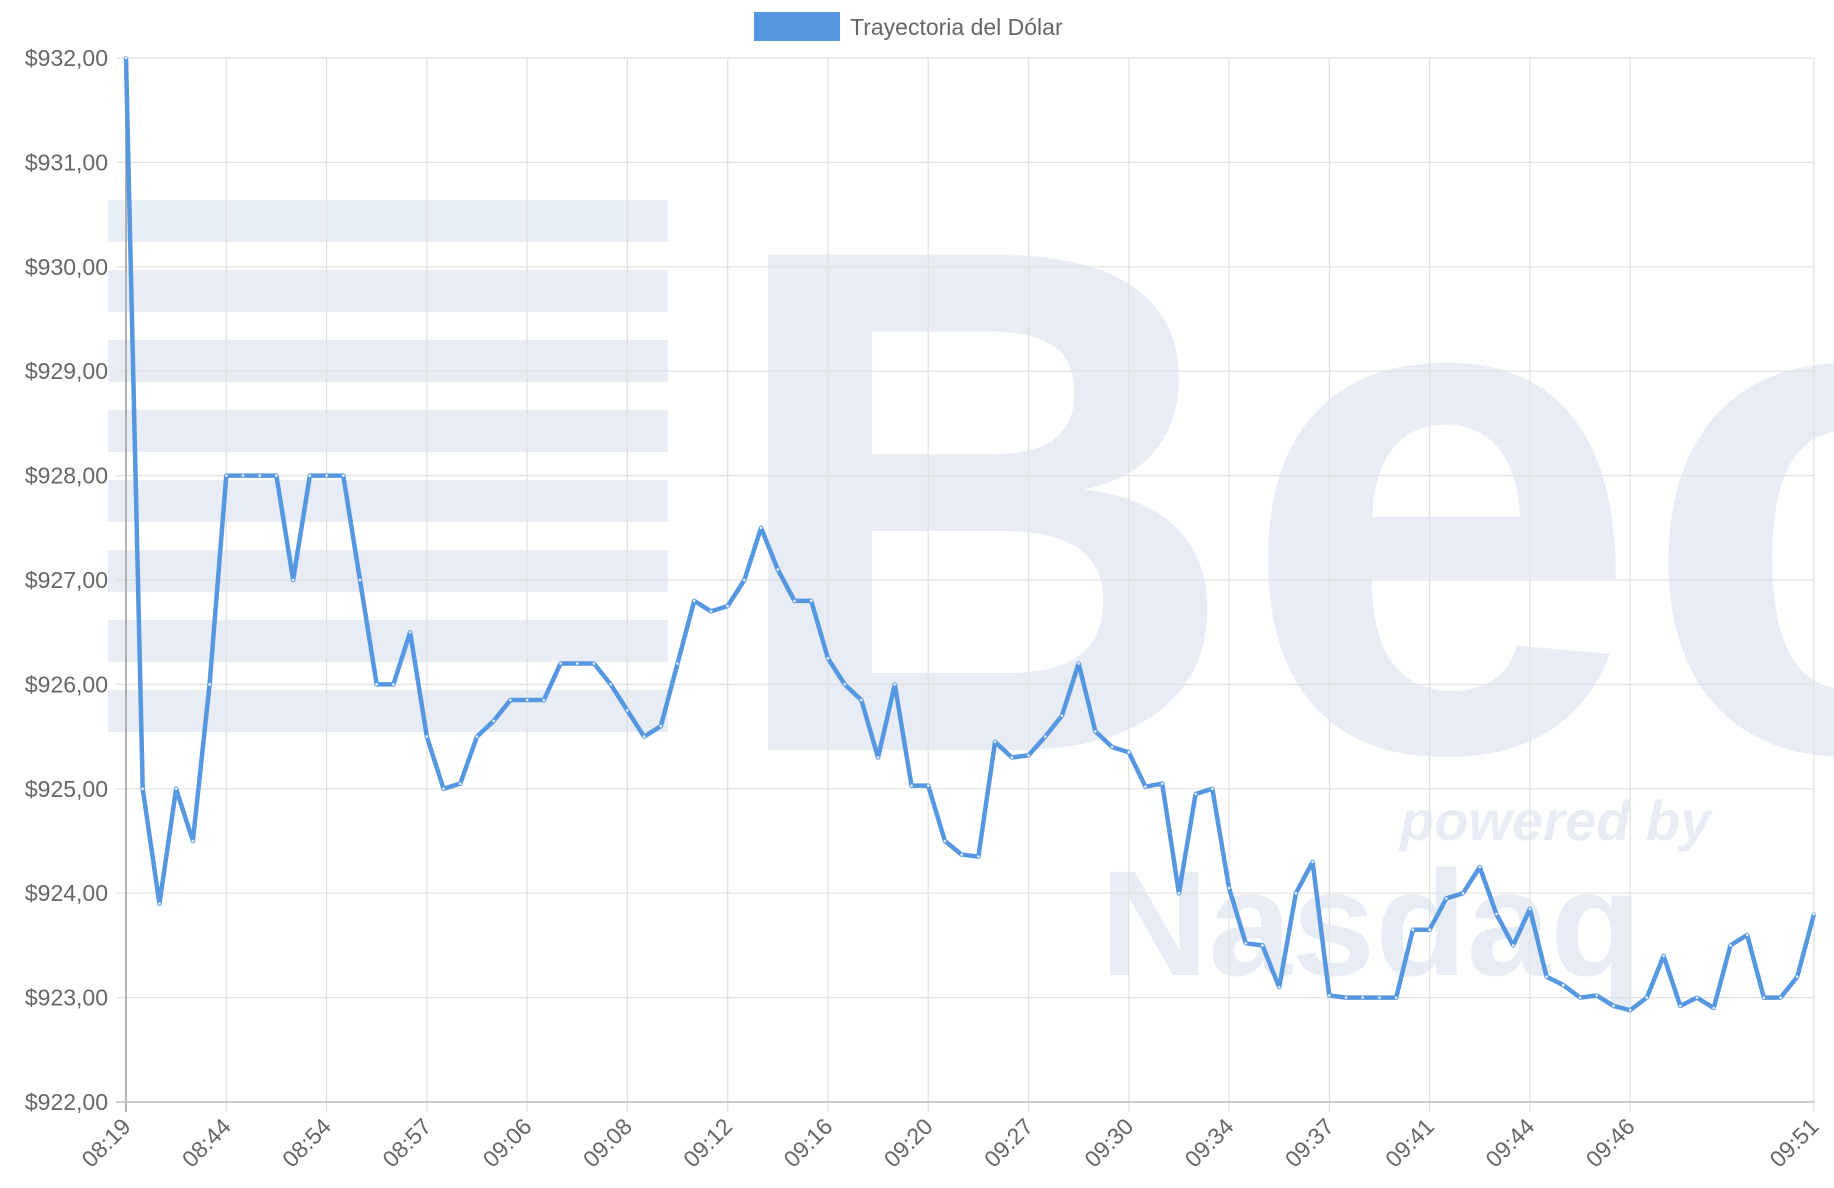 Image resolution: width=1834 pixels, height=1188 pixels. Describe the element at coordinates (66, 1102) in the screenshot. I see `y-tick-label: $922,00` at that location.